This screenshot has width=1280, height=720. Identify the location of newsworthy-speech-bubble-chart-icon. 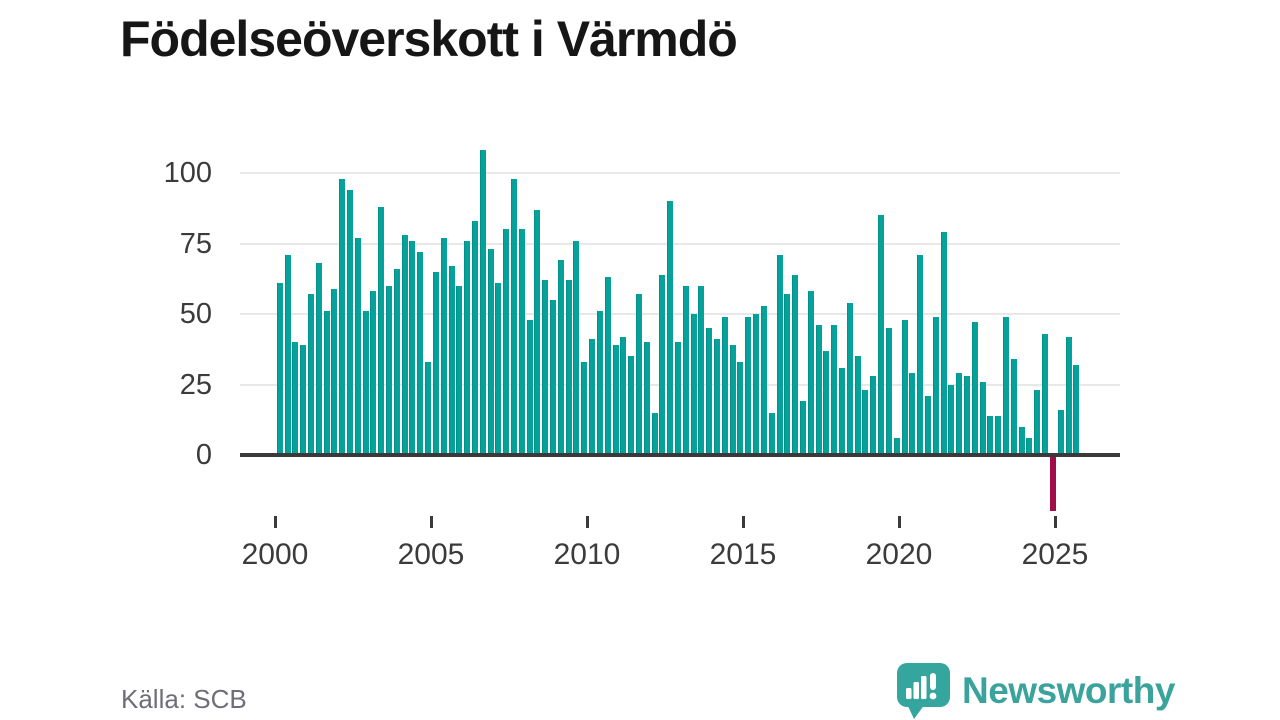
(923, 691).